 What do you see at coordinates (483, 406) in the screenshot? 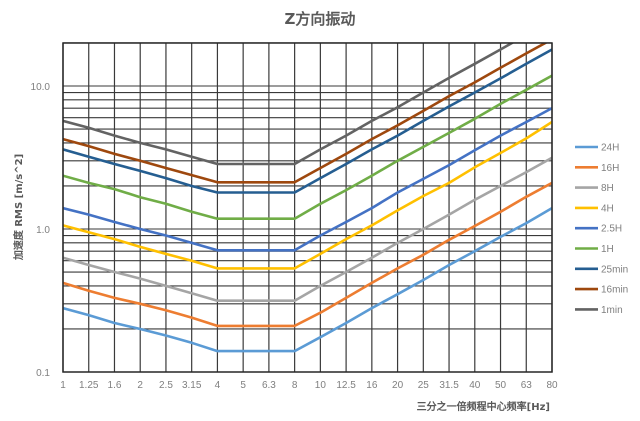
I see `x-axis-title: 三分之一倍频程中心频率[Hz]` at bounding box center [483, 406].